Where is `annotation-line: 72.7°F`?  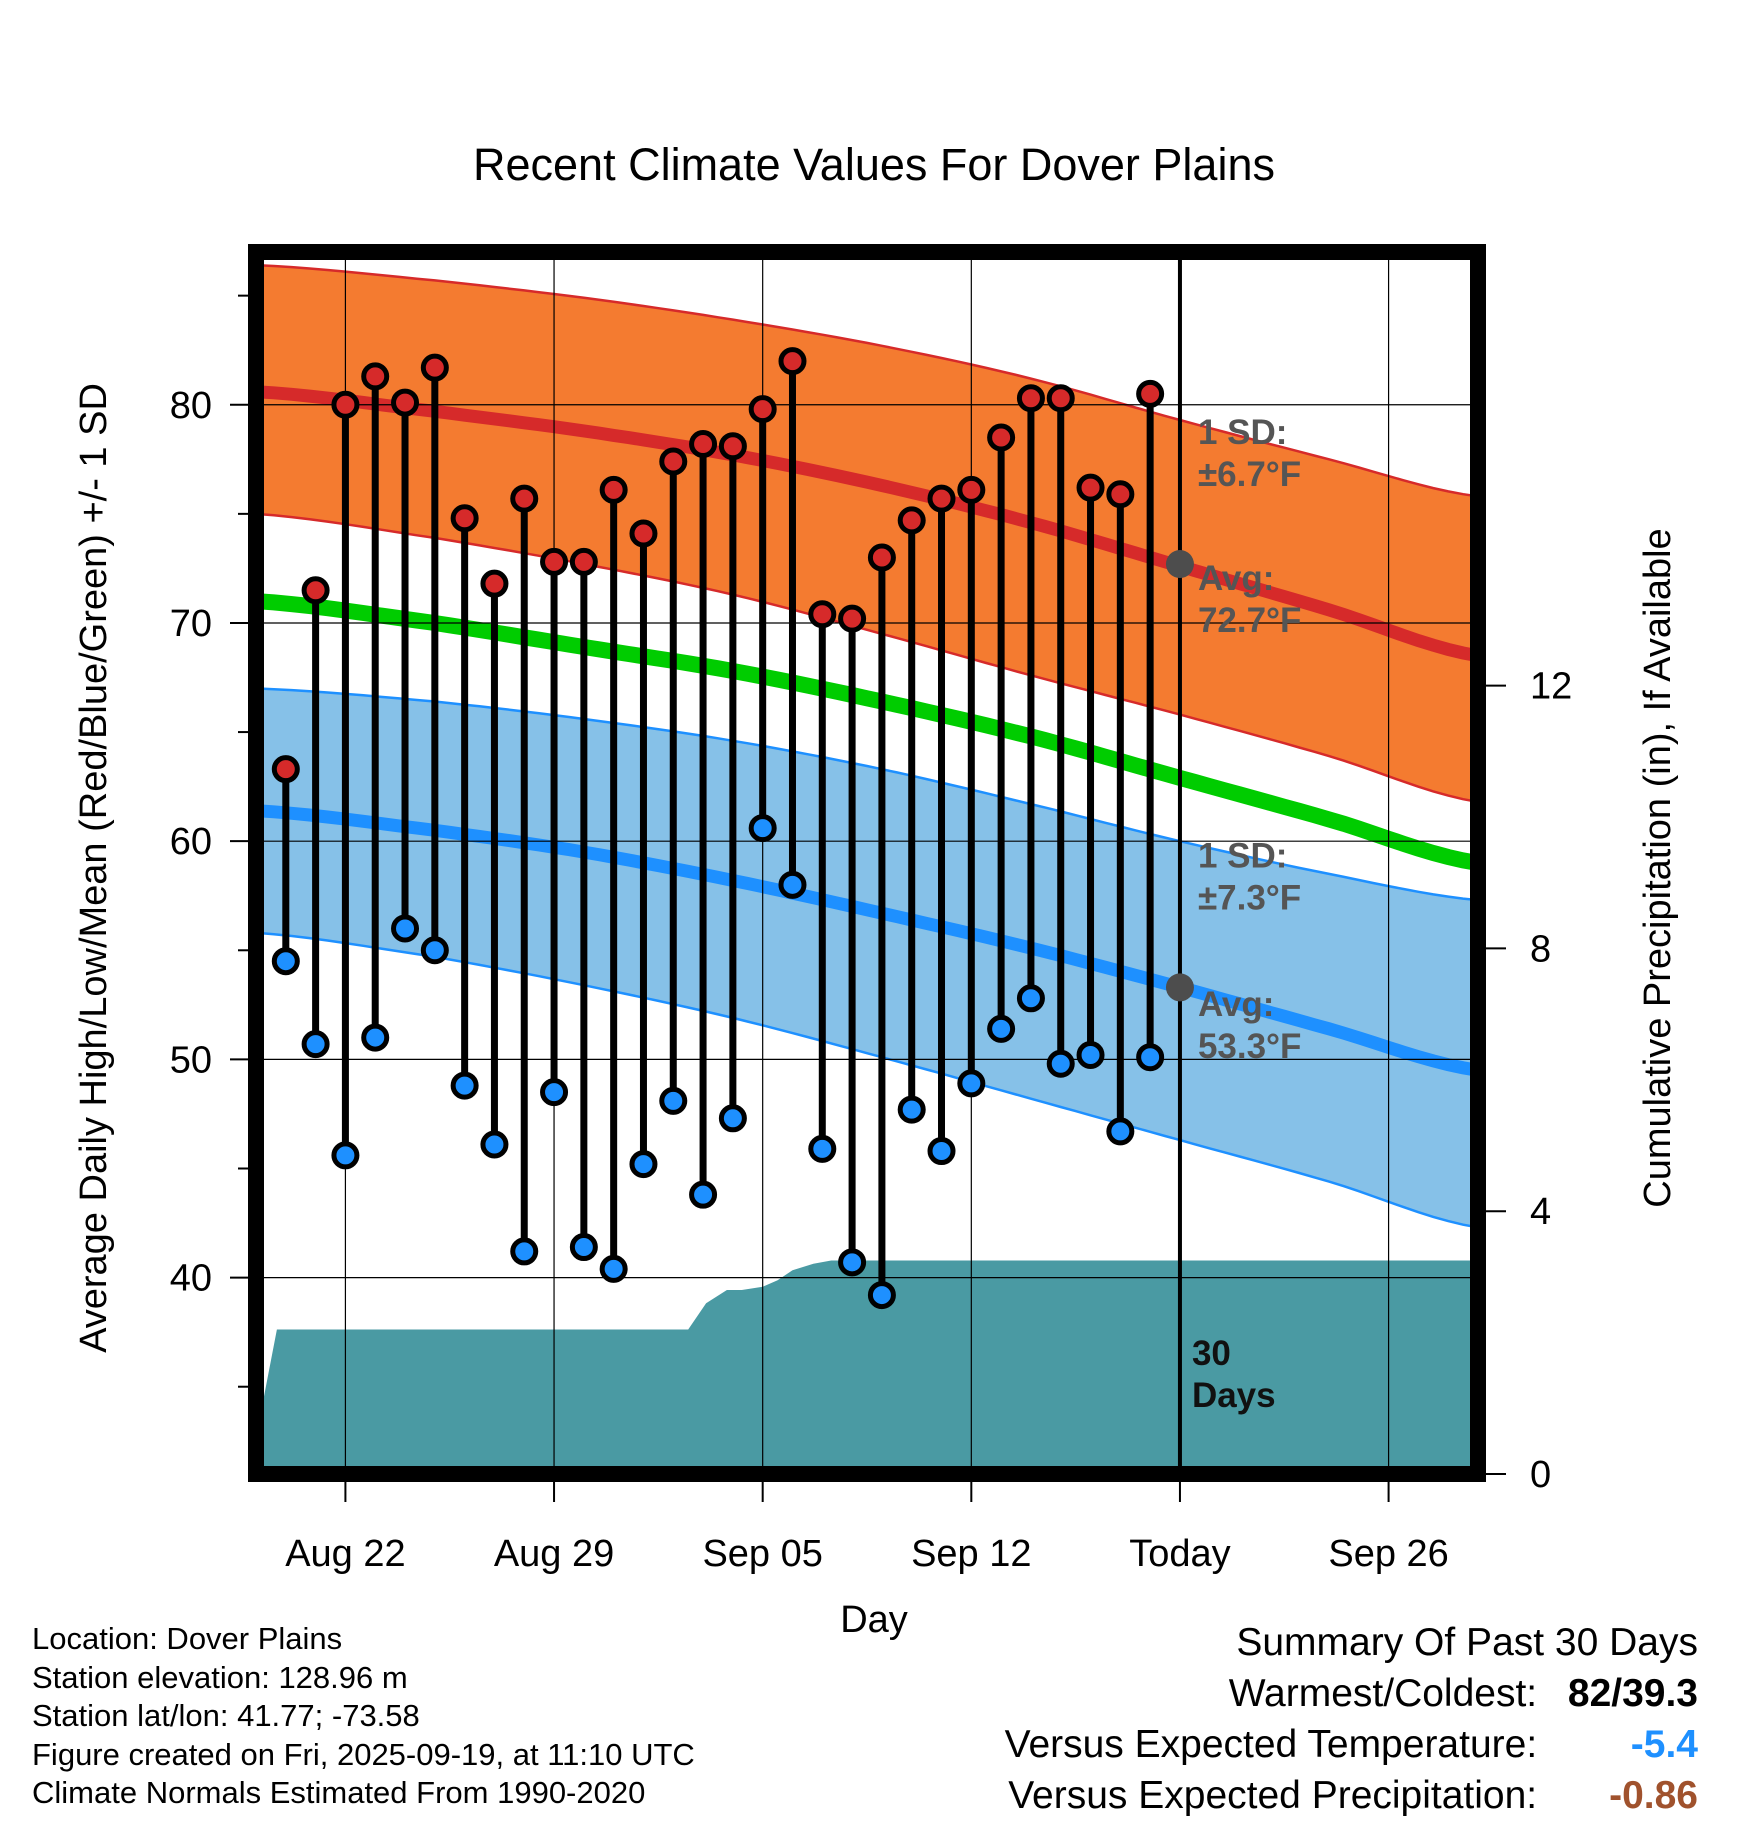 annotation-line: 72.7°F is located at coordinates (1250, 620).